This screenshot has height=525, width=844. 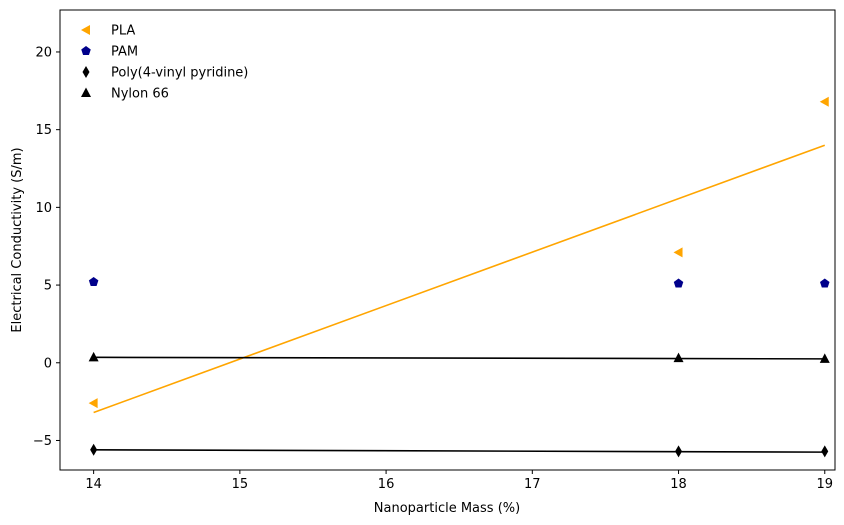 I want to click on fit-line-poly-4-vinyl-pyridine, so click(x=459, y=450).